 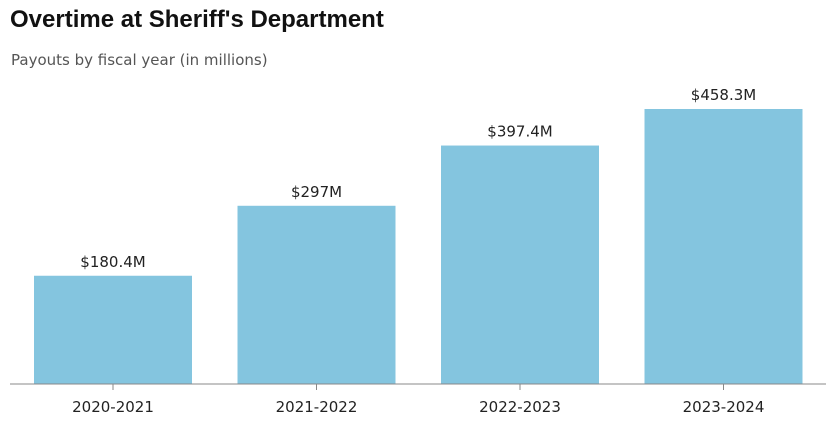 I want to click on data-label-2023-2024: $458.3M, so click(x=723, y=95).